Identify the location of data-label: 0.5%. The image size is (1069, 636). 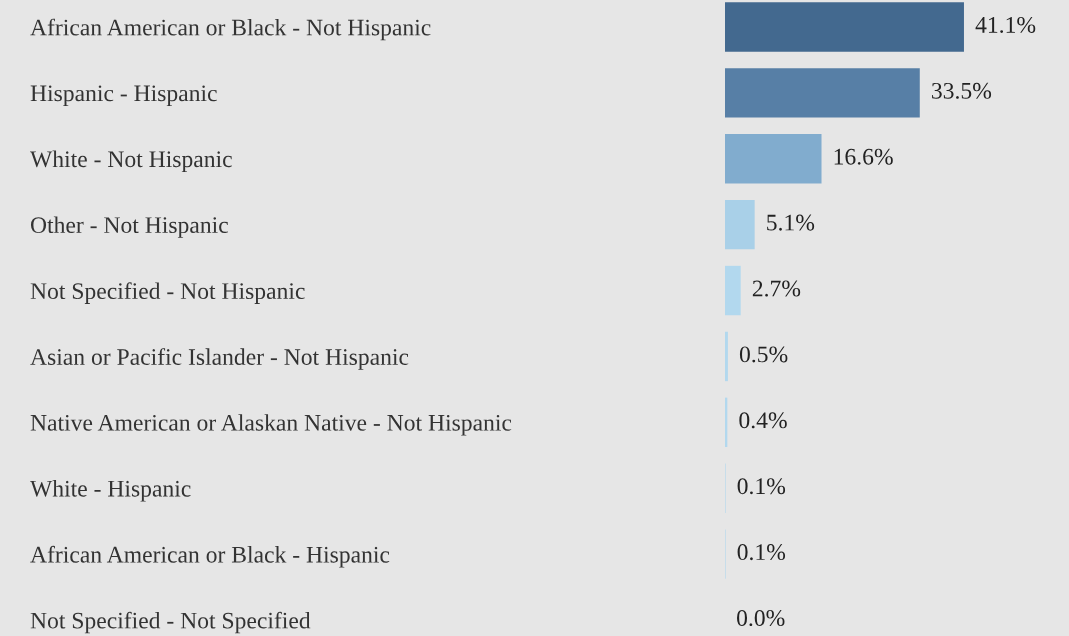
(763, 354).